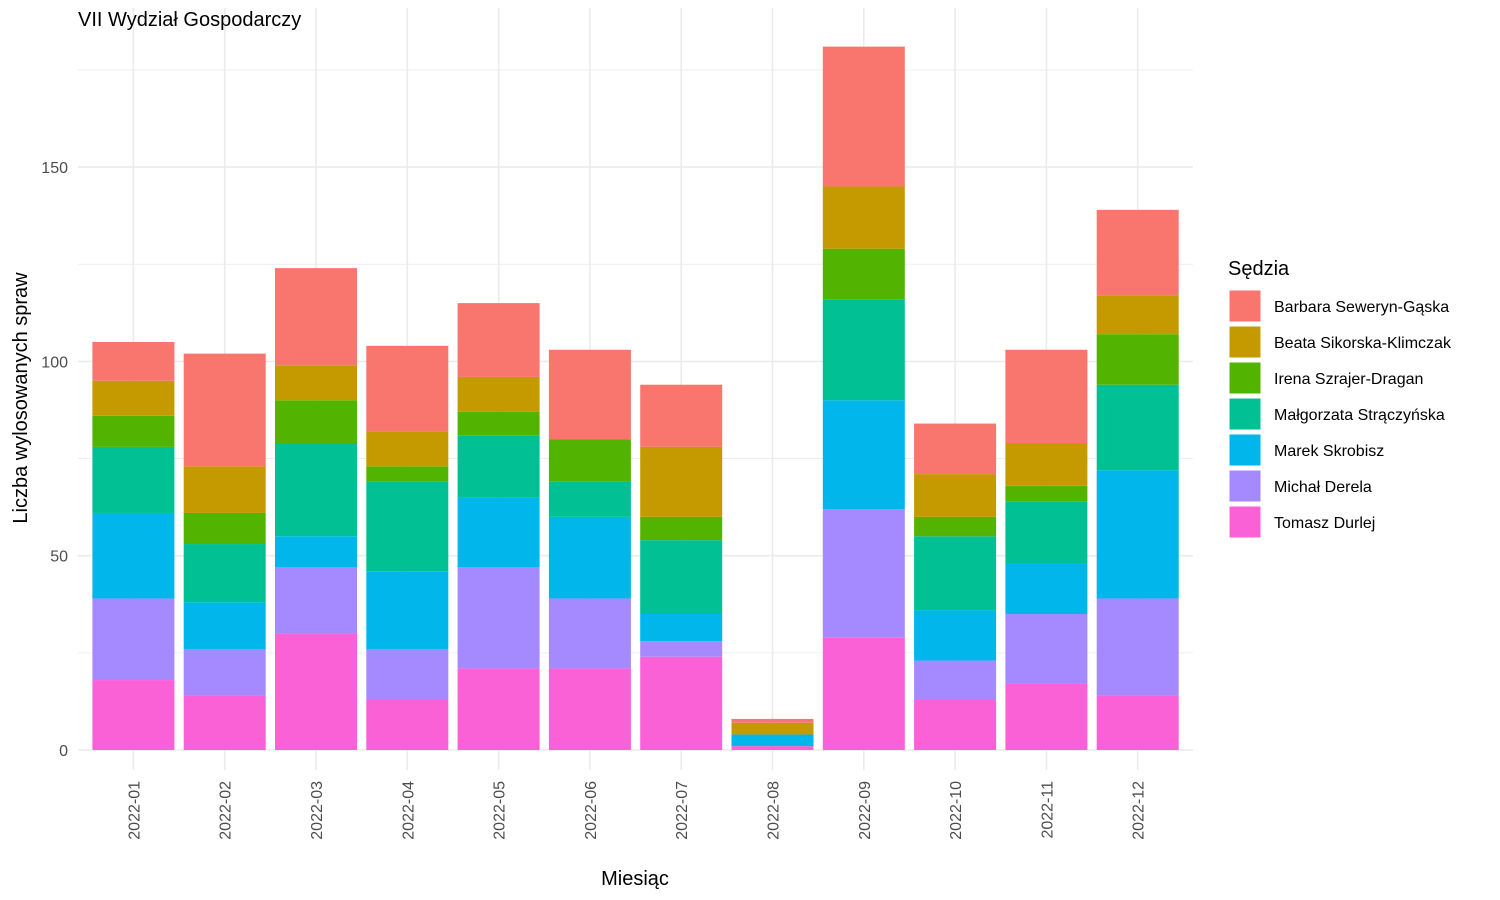 The height and width of the screenshot is (900, 1500). I want to click on legend-label: Tomasz Durlej, so click(1324, 523).